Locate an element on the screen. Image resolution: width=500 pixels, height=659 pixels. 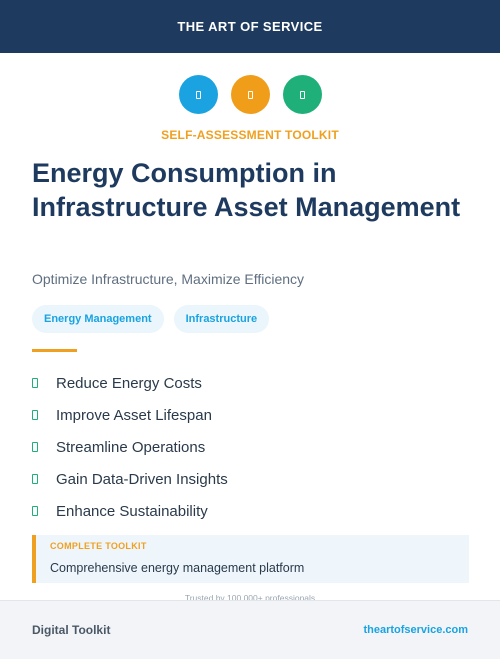
accent-divider is located at coordinates (54, 350).